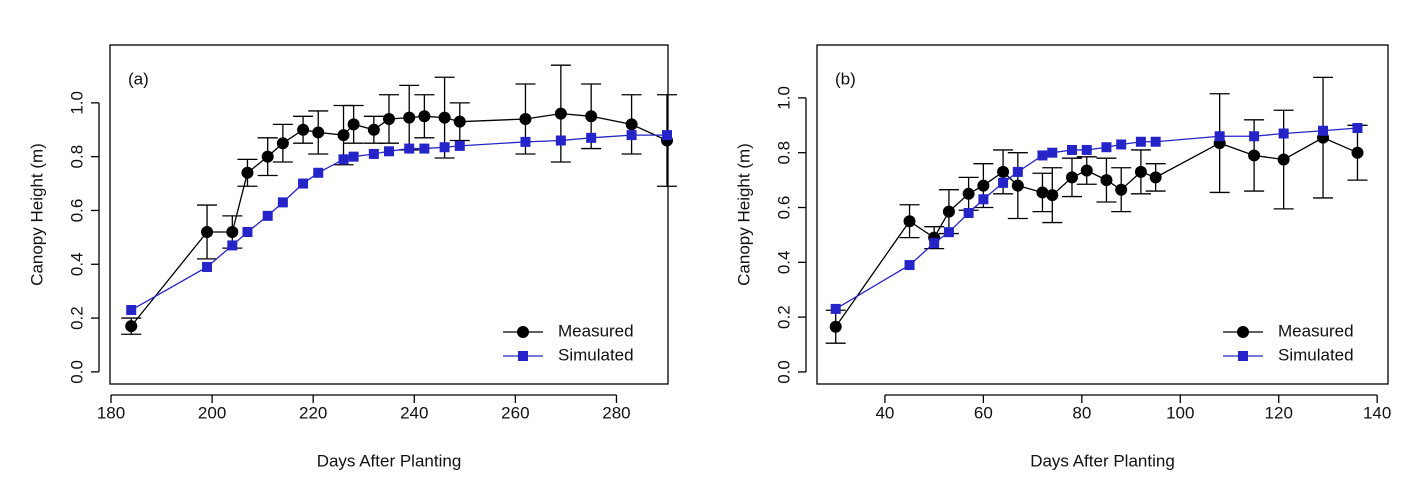 The height and width of the screenshot is (495, 1417). What do you see at coordinates (845, 78) in the screenshot?
I see `panel-label: (b)` at bounding box center [845, 78].